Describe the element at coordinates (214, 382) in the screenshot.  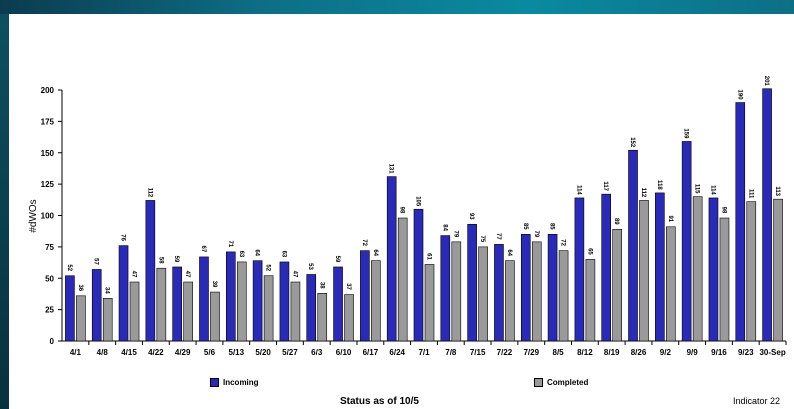
I see `legend-incoming-swatch` at that location.